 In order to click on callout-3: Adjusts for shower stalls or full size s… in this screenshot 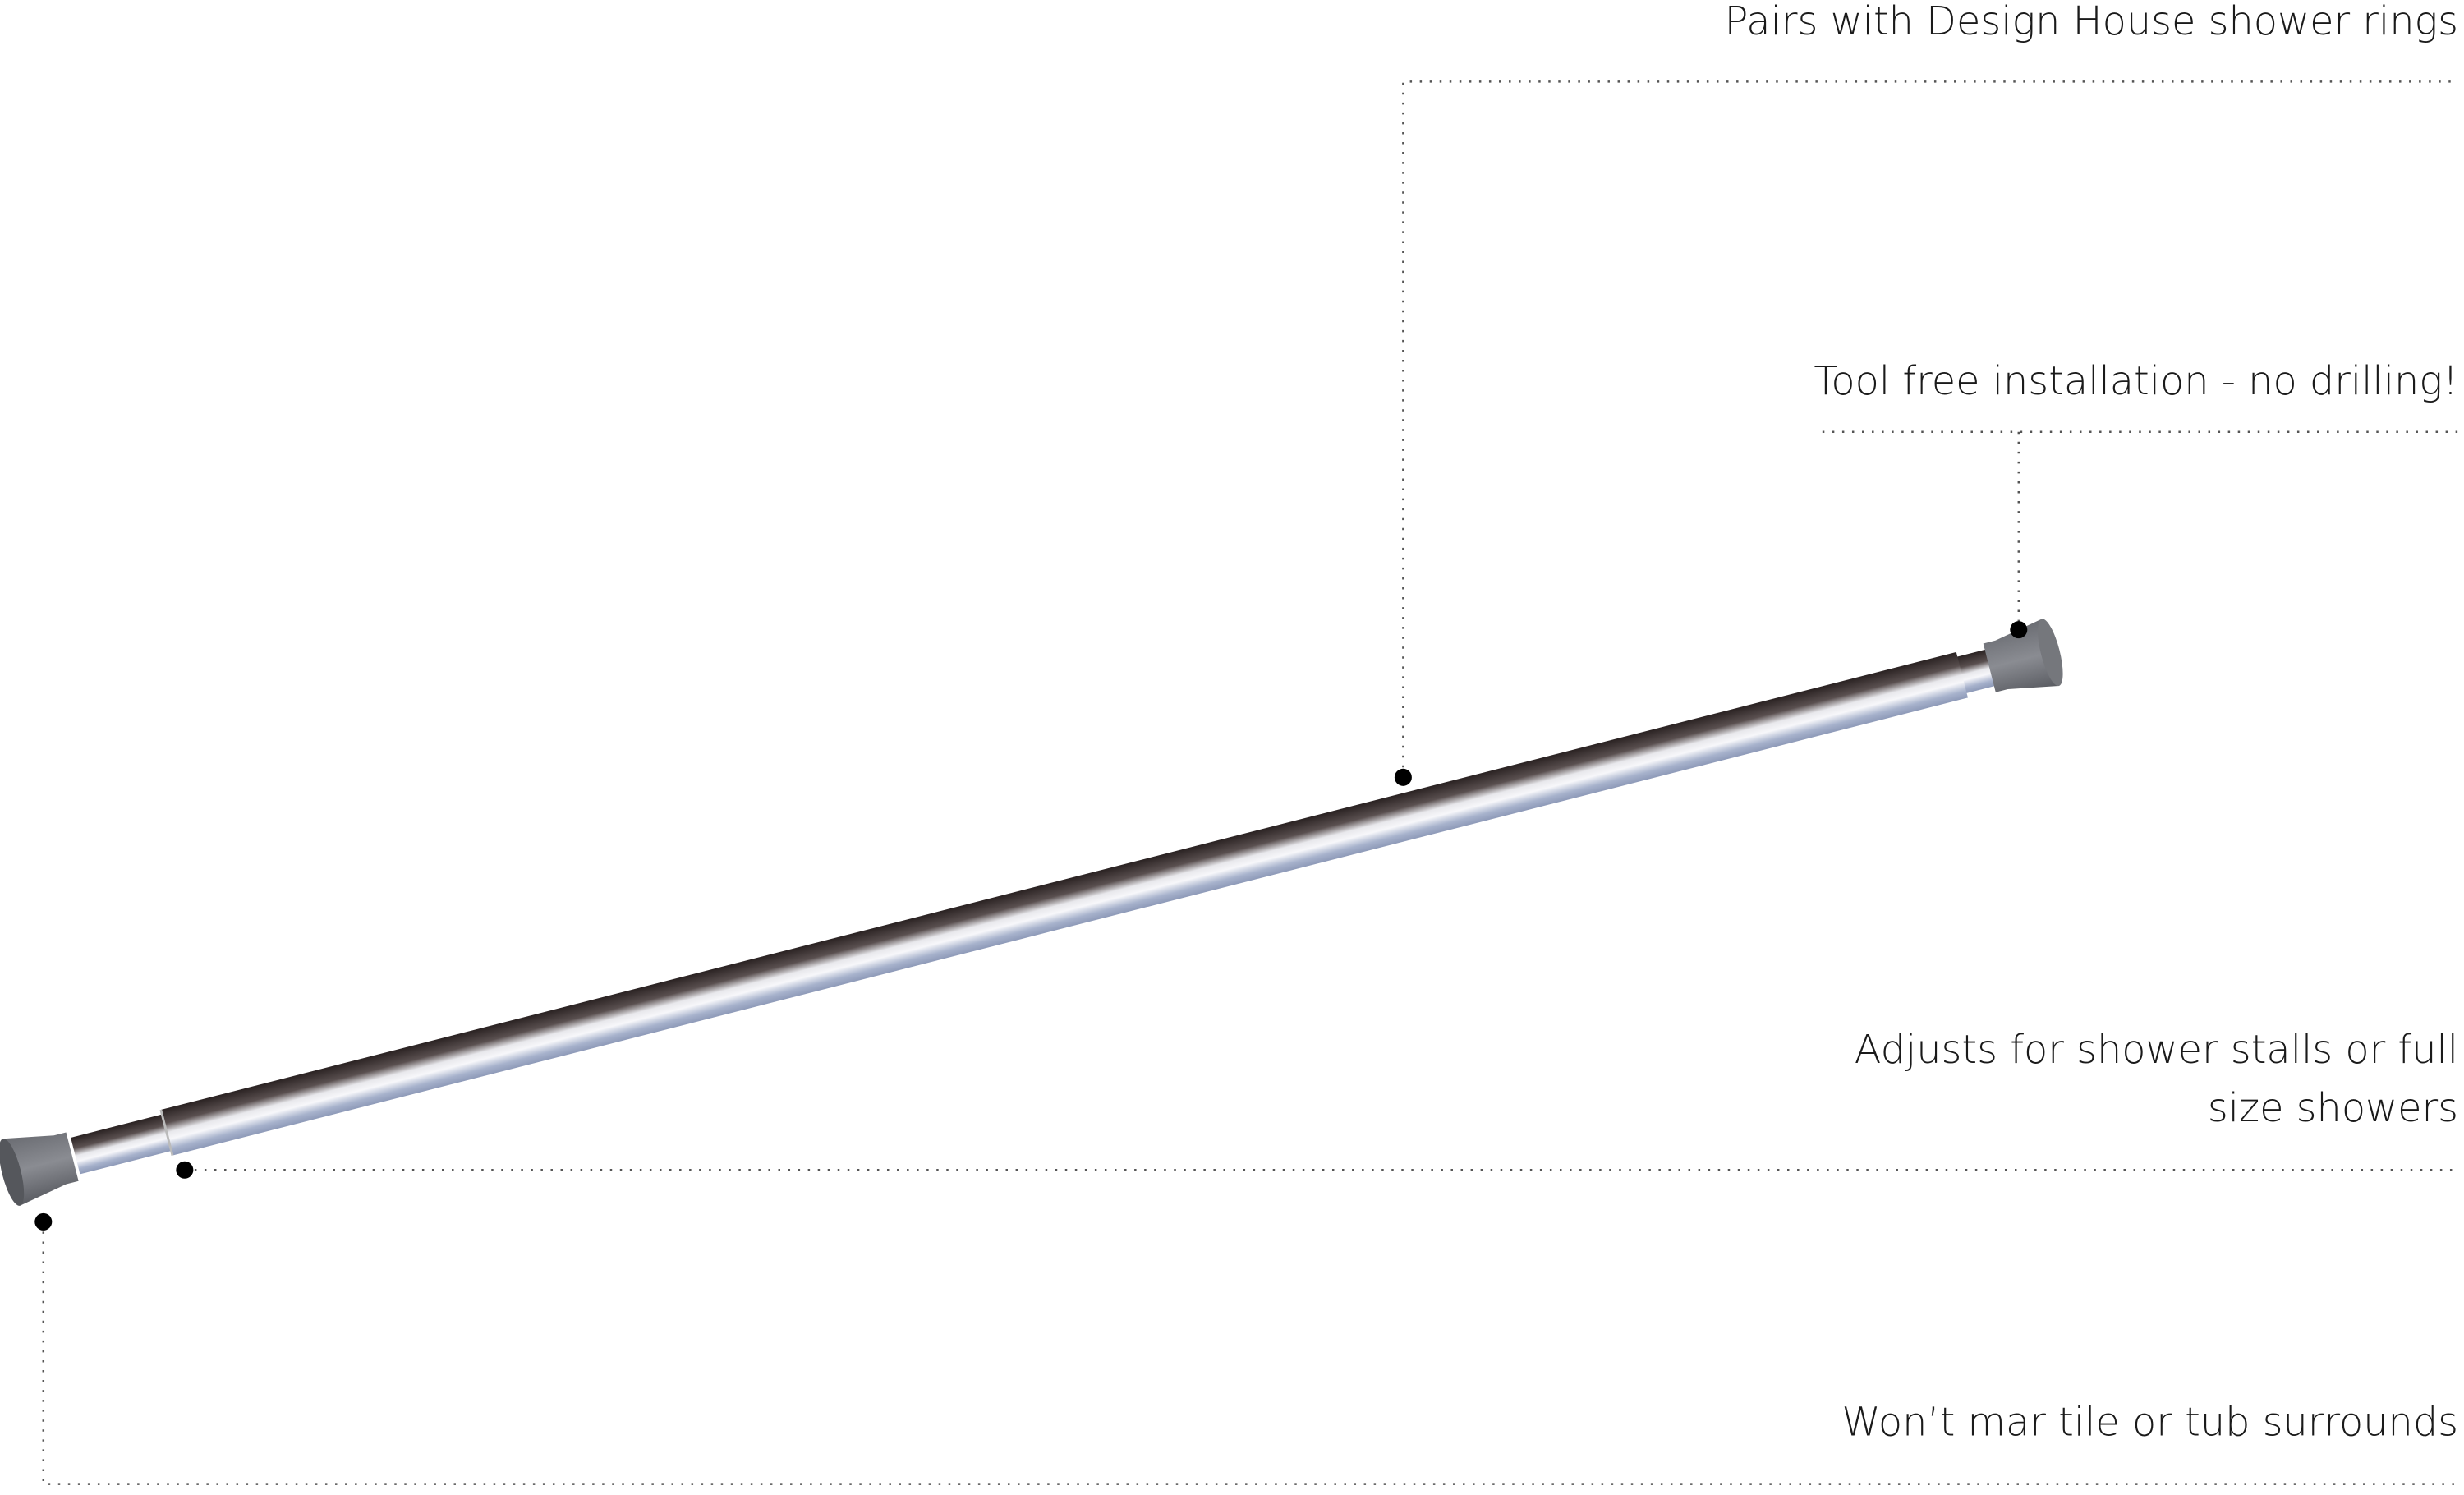, I will do `click(1317, 1103)`.